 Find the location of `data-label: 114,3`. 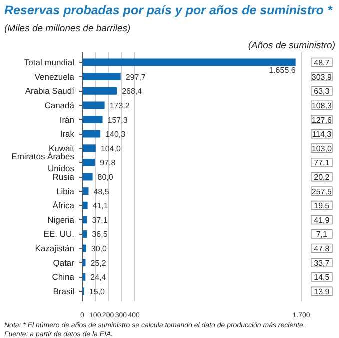

data-label: 114,3 is located at coordinates (322, 135).